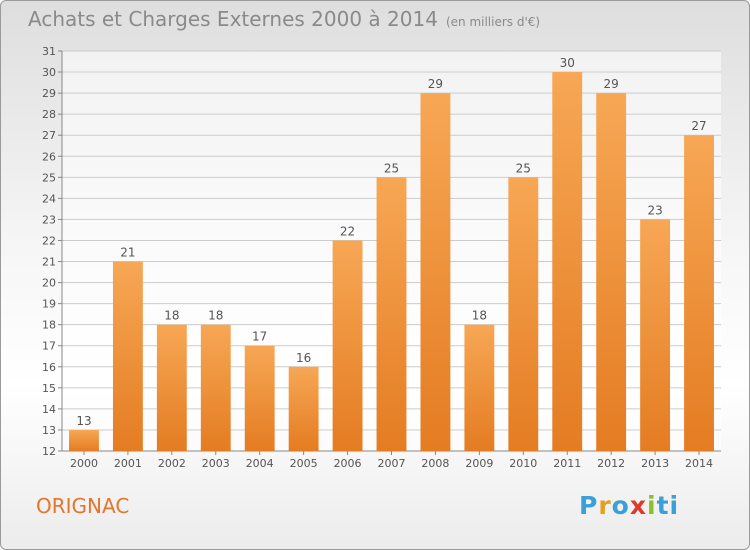  What do you see at coordinates (567, 63) in the screenshot?
I see `bar-value-label: 30` at bounding box center [567, 63].